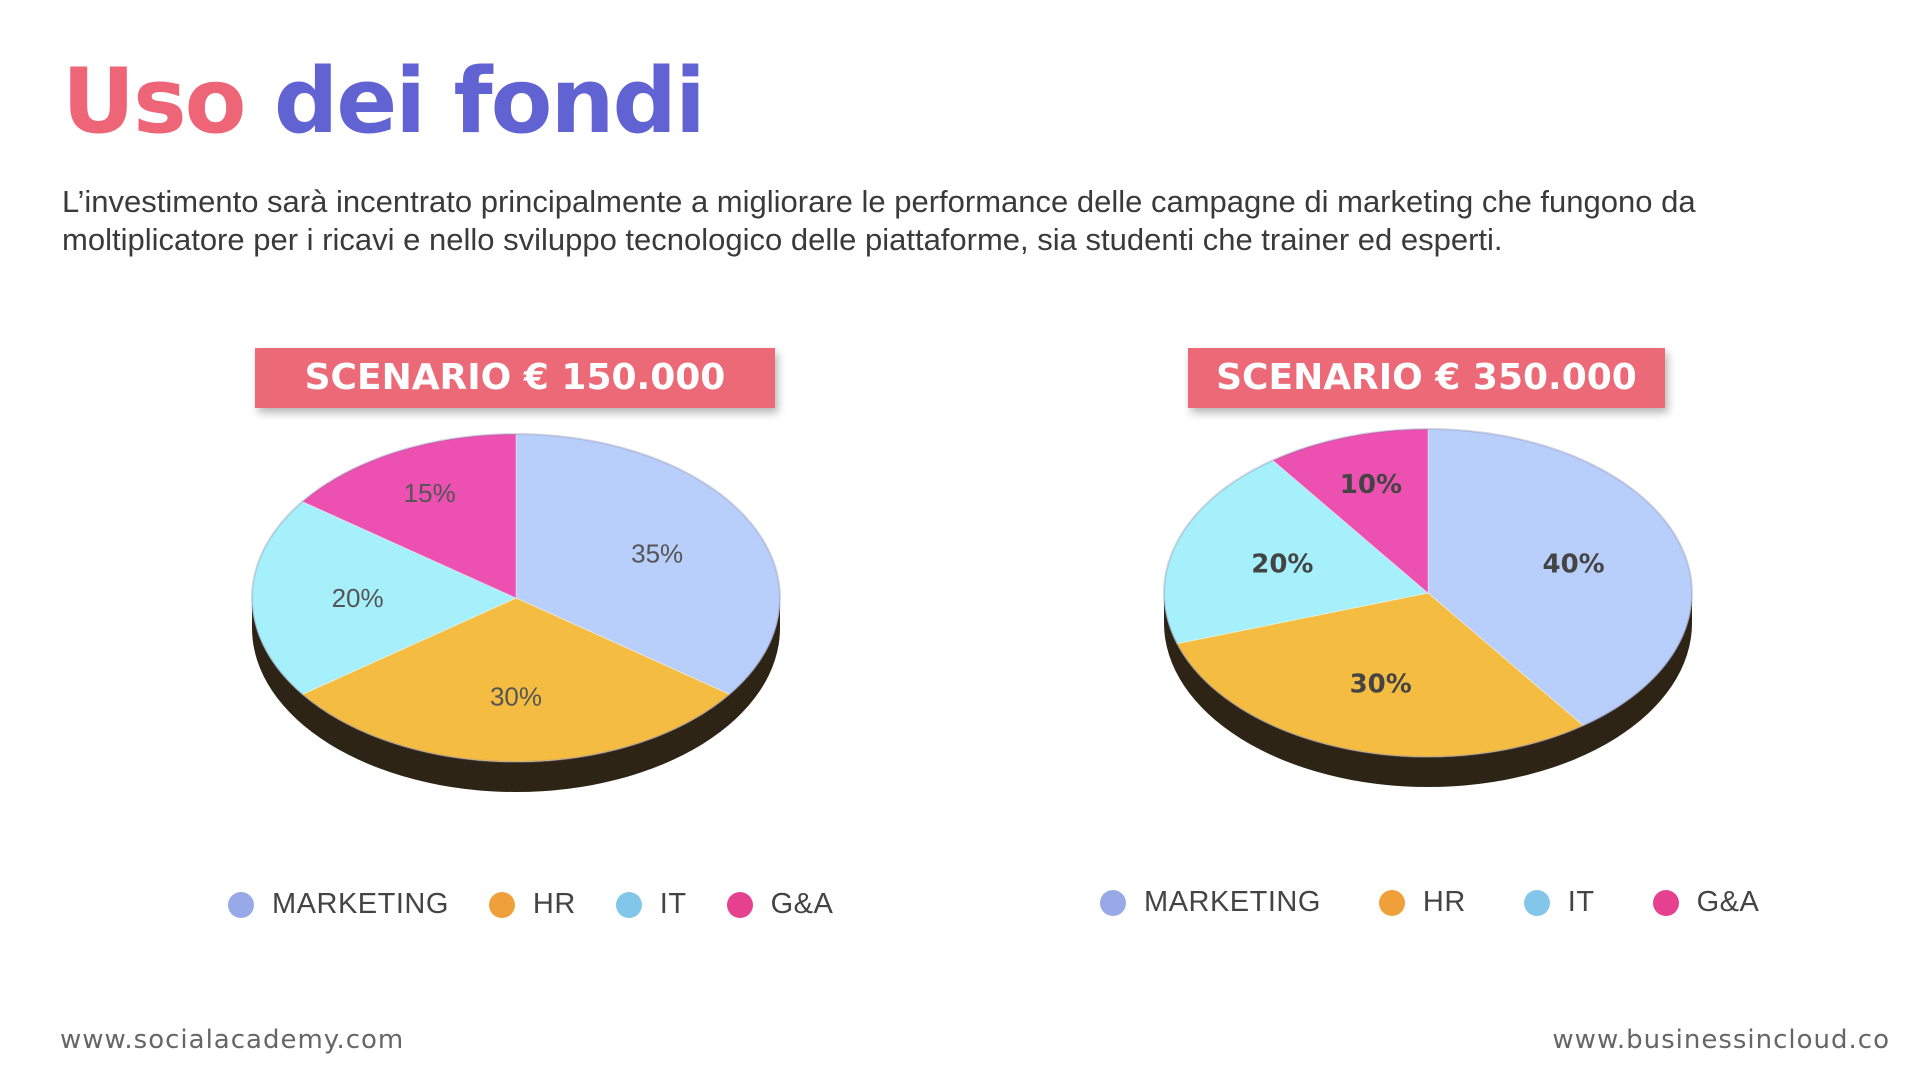 The image size is (1920, 1080). I want to click on scenario-350k-title: SCENARIO € 350.000, so click(1426, 377).